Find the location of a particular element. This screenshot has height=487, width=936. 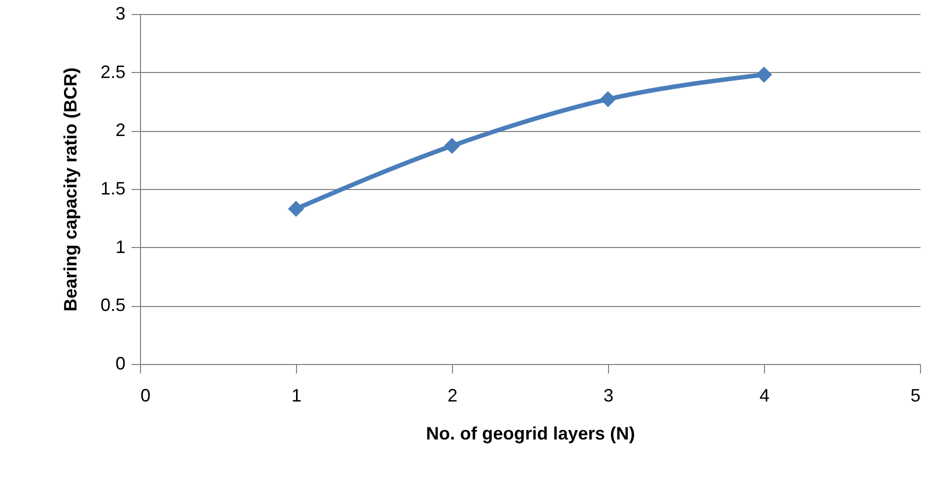

x-tick-label: 0 is located at coordinates (145, 396).